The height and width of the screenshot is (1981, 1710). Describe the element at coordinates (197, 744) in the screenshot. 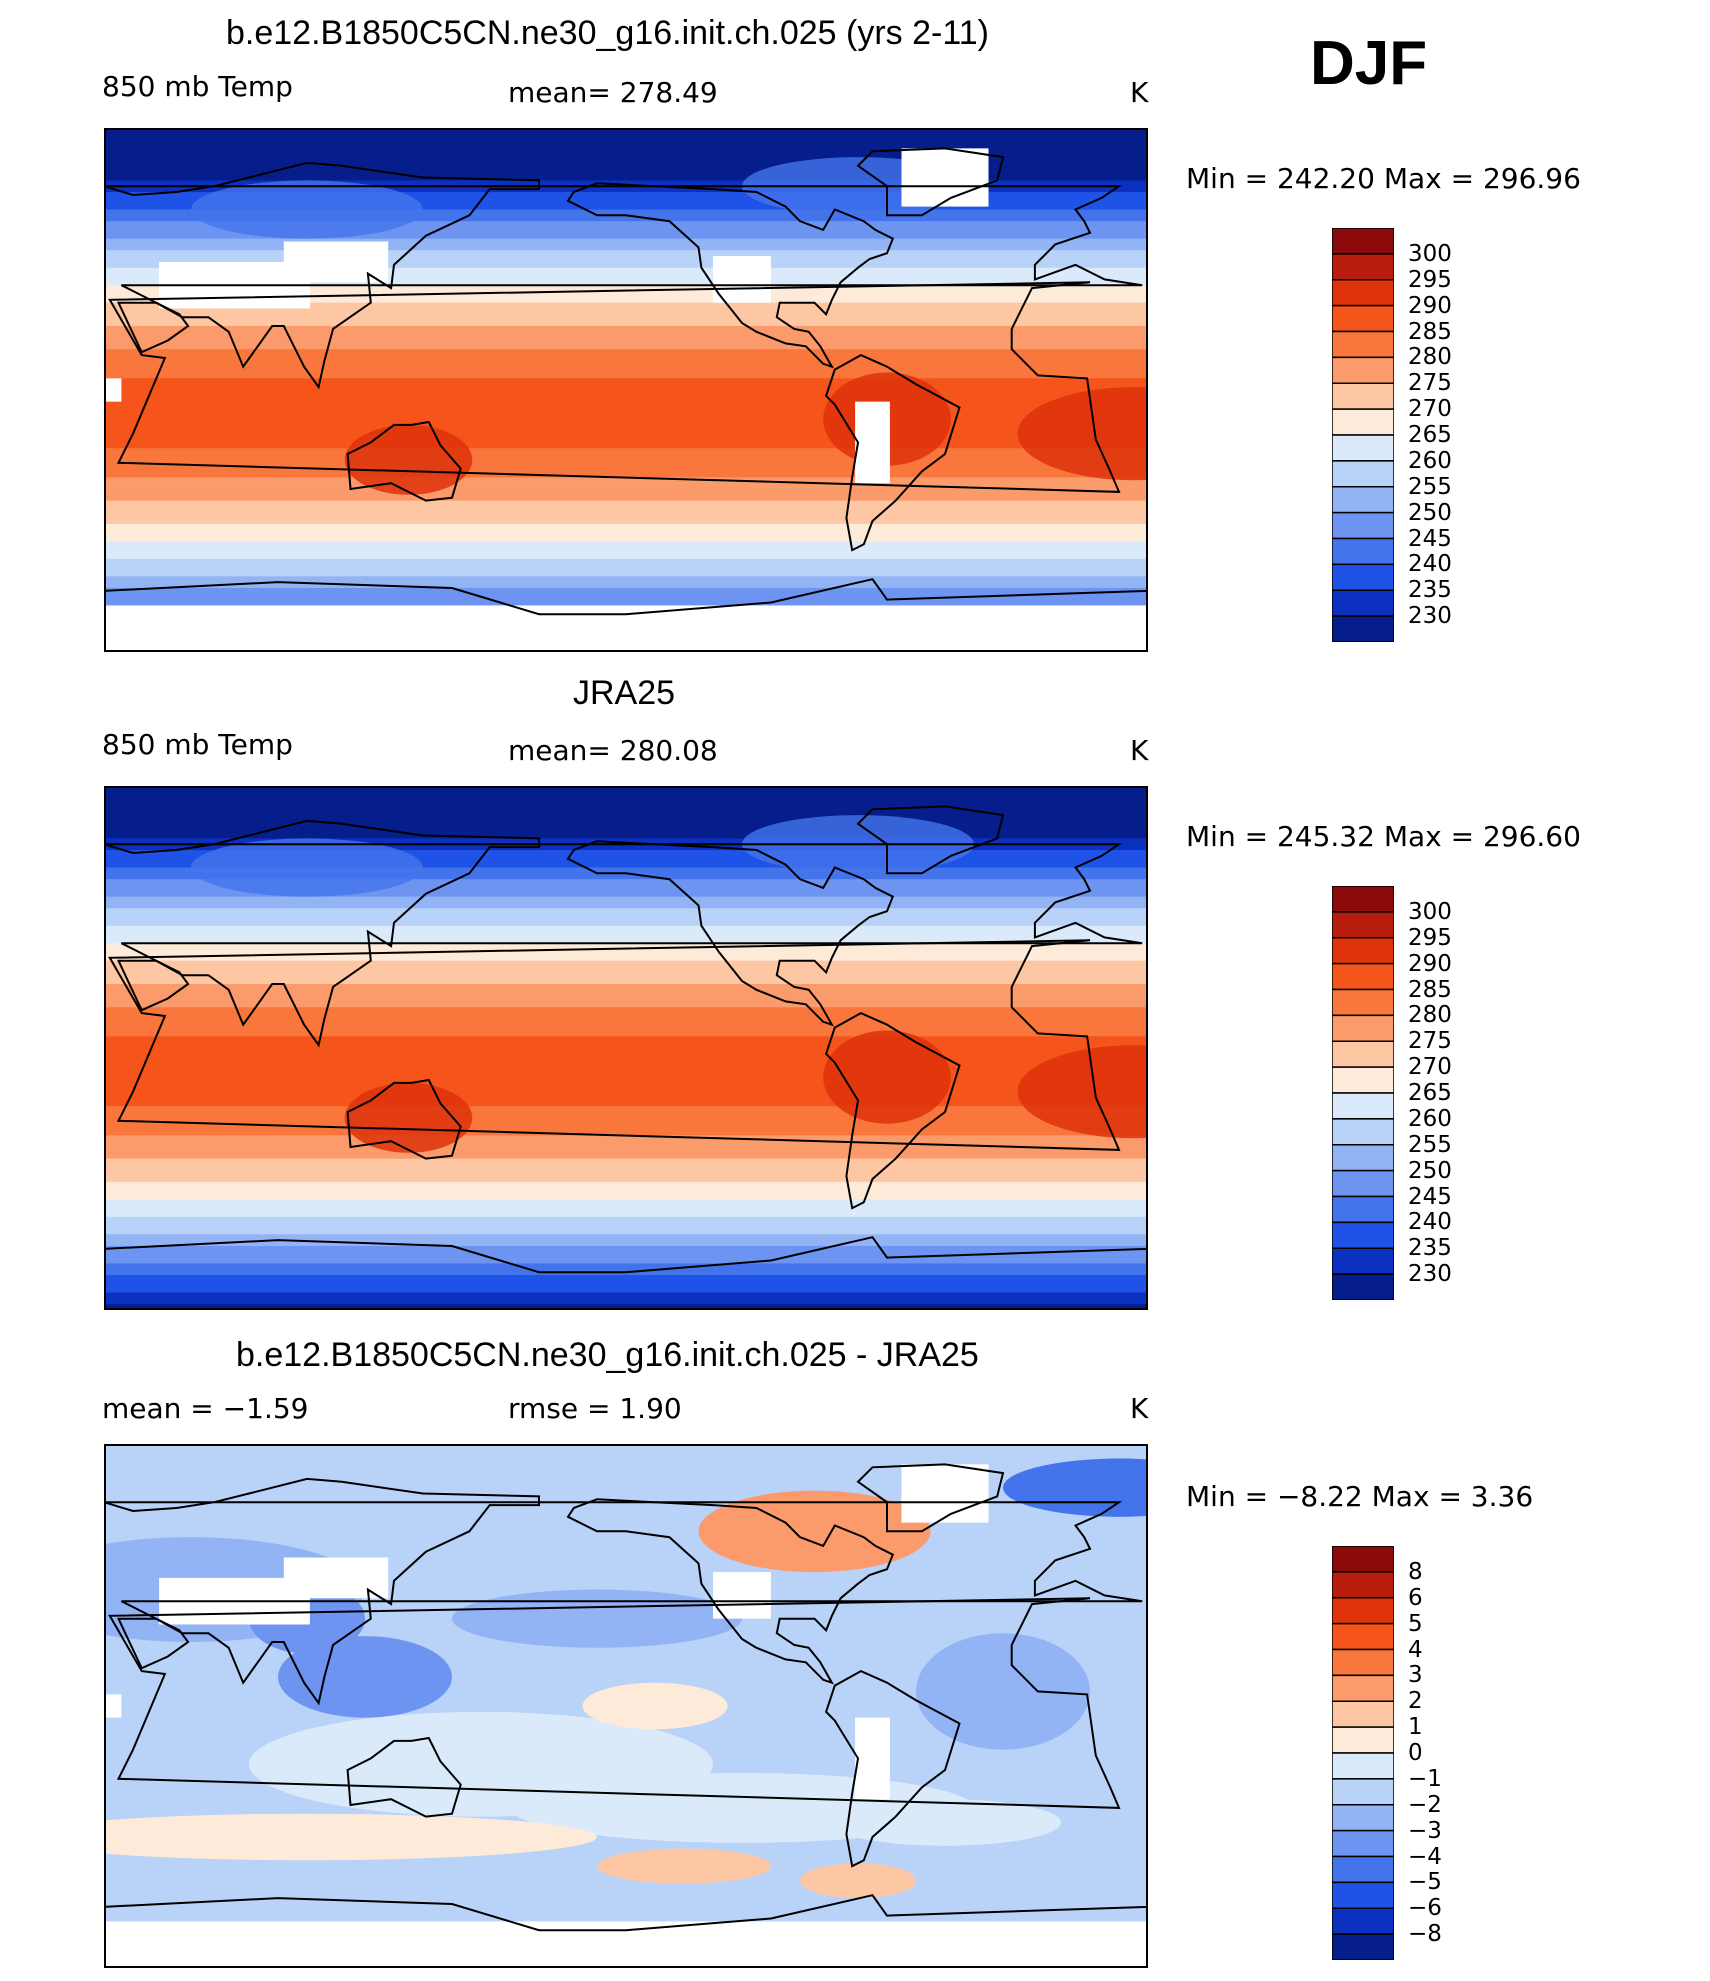

I see `panel-variable-label: 850 mb Temp` at that location.